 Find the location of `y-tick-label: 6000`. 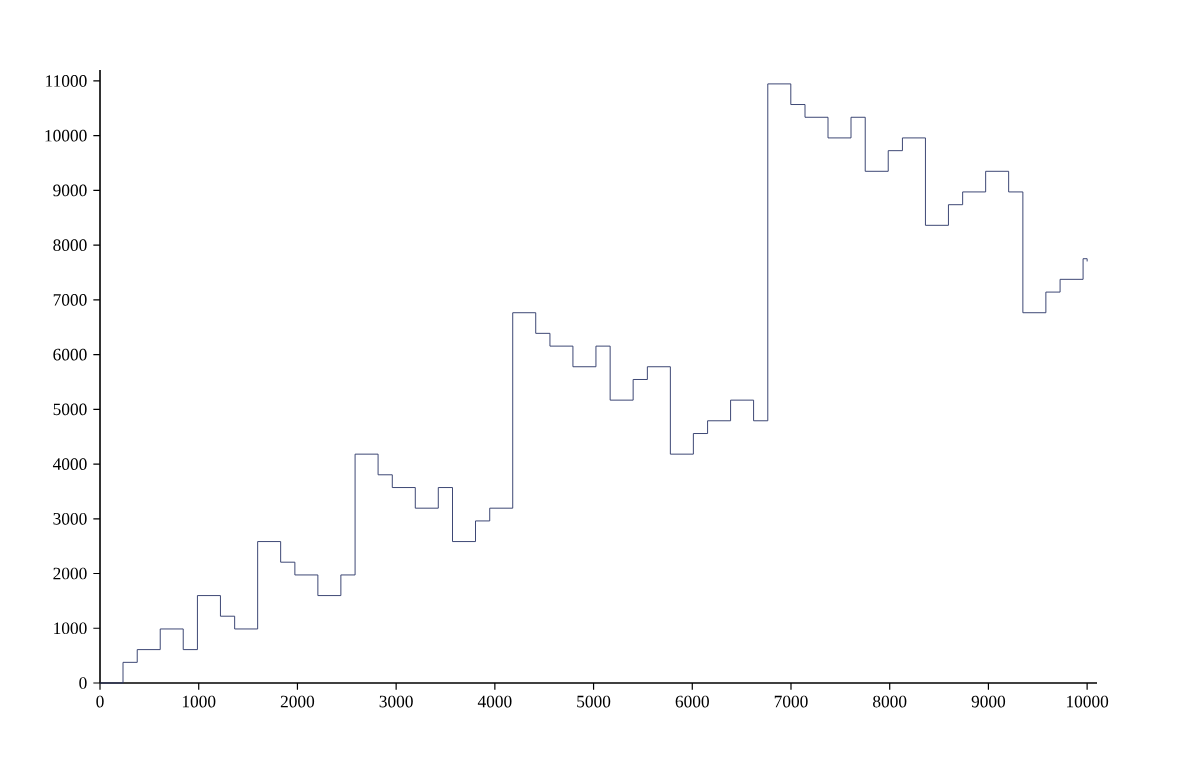

y-tick-label: 6000 is located at coordinates (70, 354).